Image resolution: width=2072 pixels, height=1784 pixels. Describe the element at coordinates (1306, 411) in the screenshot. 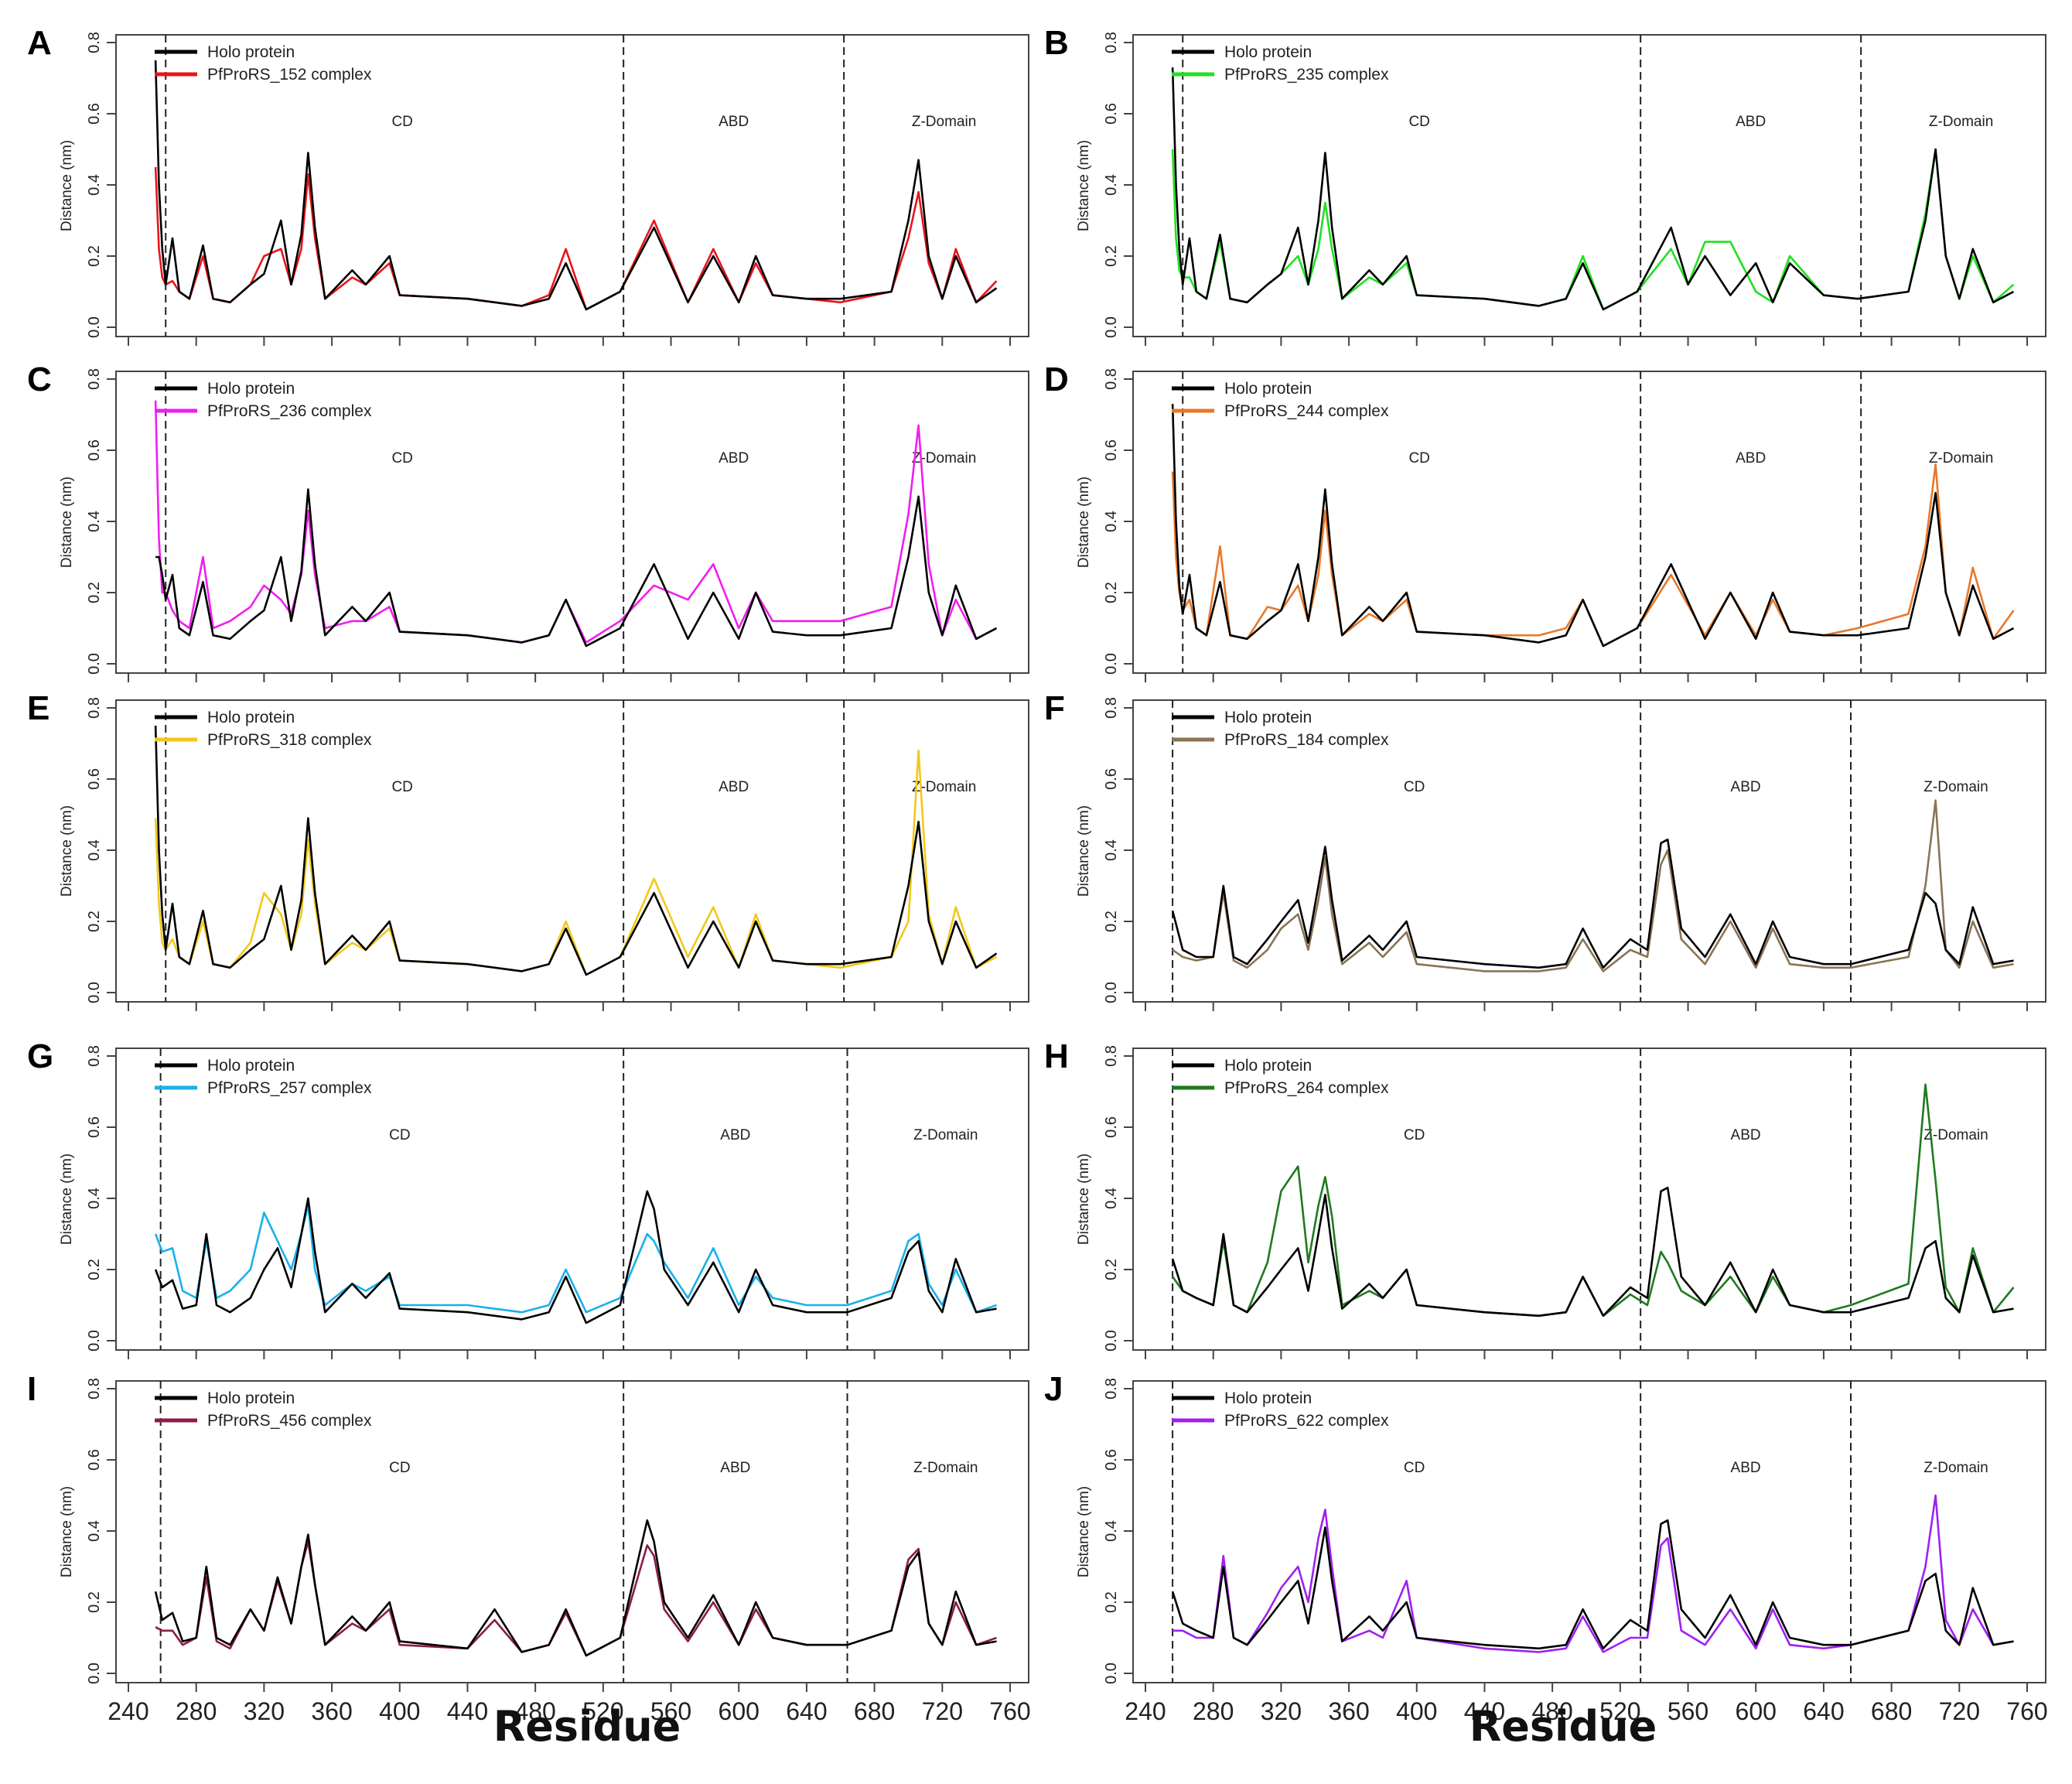

I see `legend-label: PfProRS_244 complex` at that location.